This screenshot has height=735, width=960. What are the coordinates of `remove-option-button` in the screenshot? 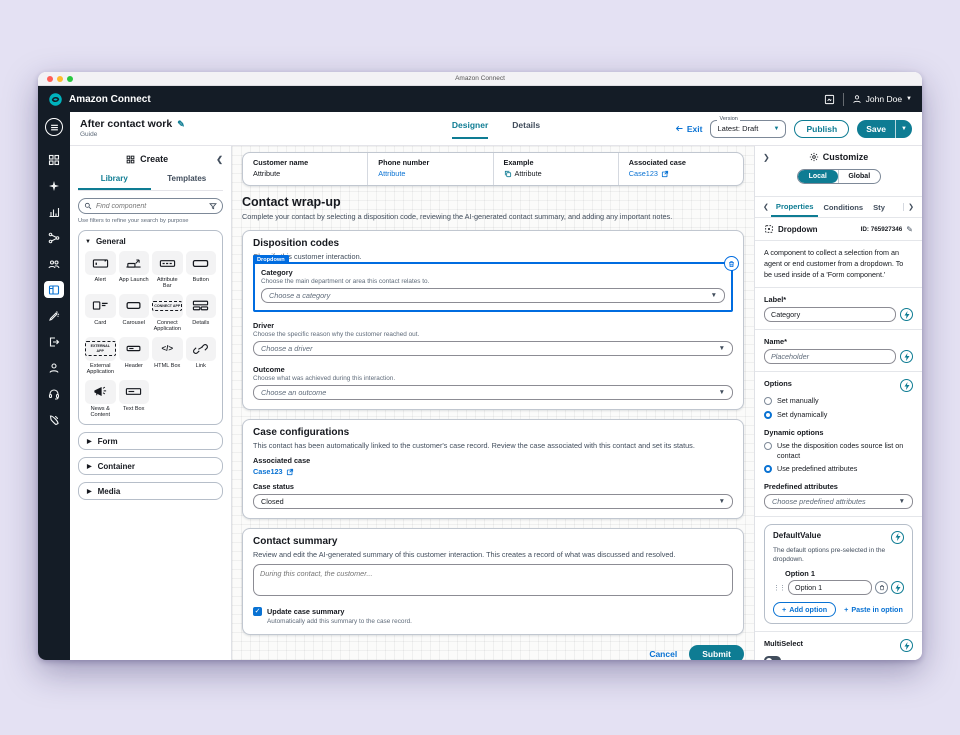 It's located at (881, 588).